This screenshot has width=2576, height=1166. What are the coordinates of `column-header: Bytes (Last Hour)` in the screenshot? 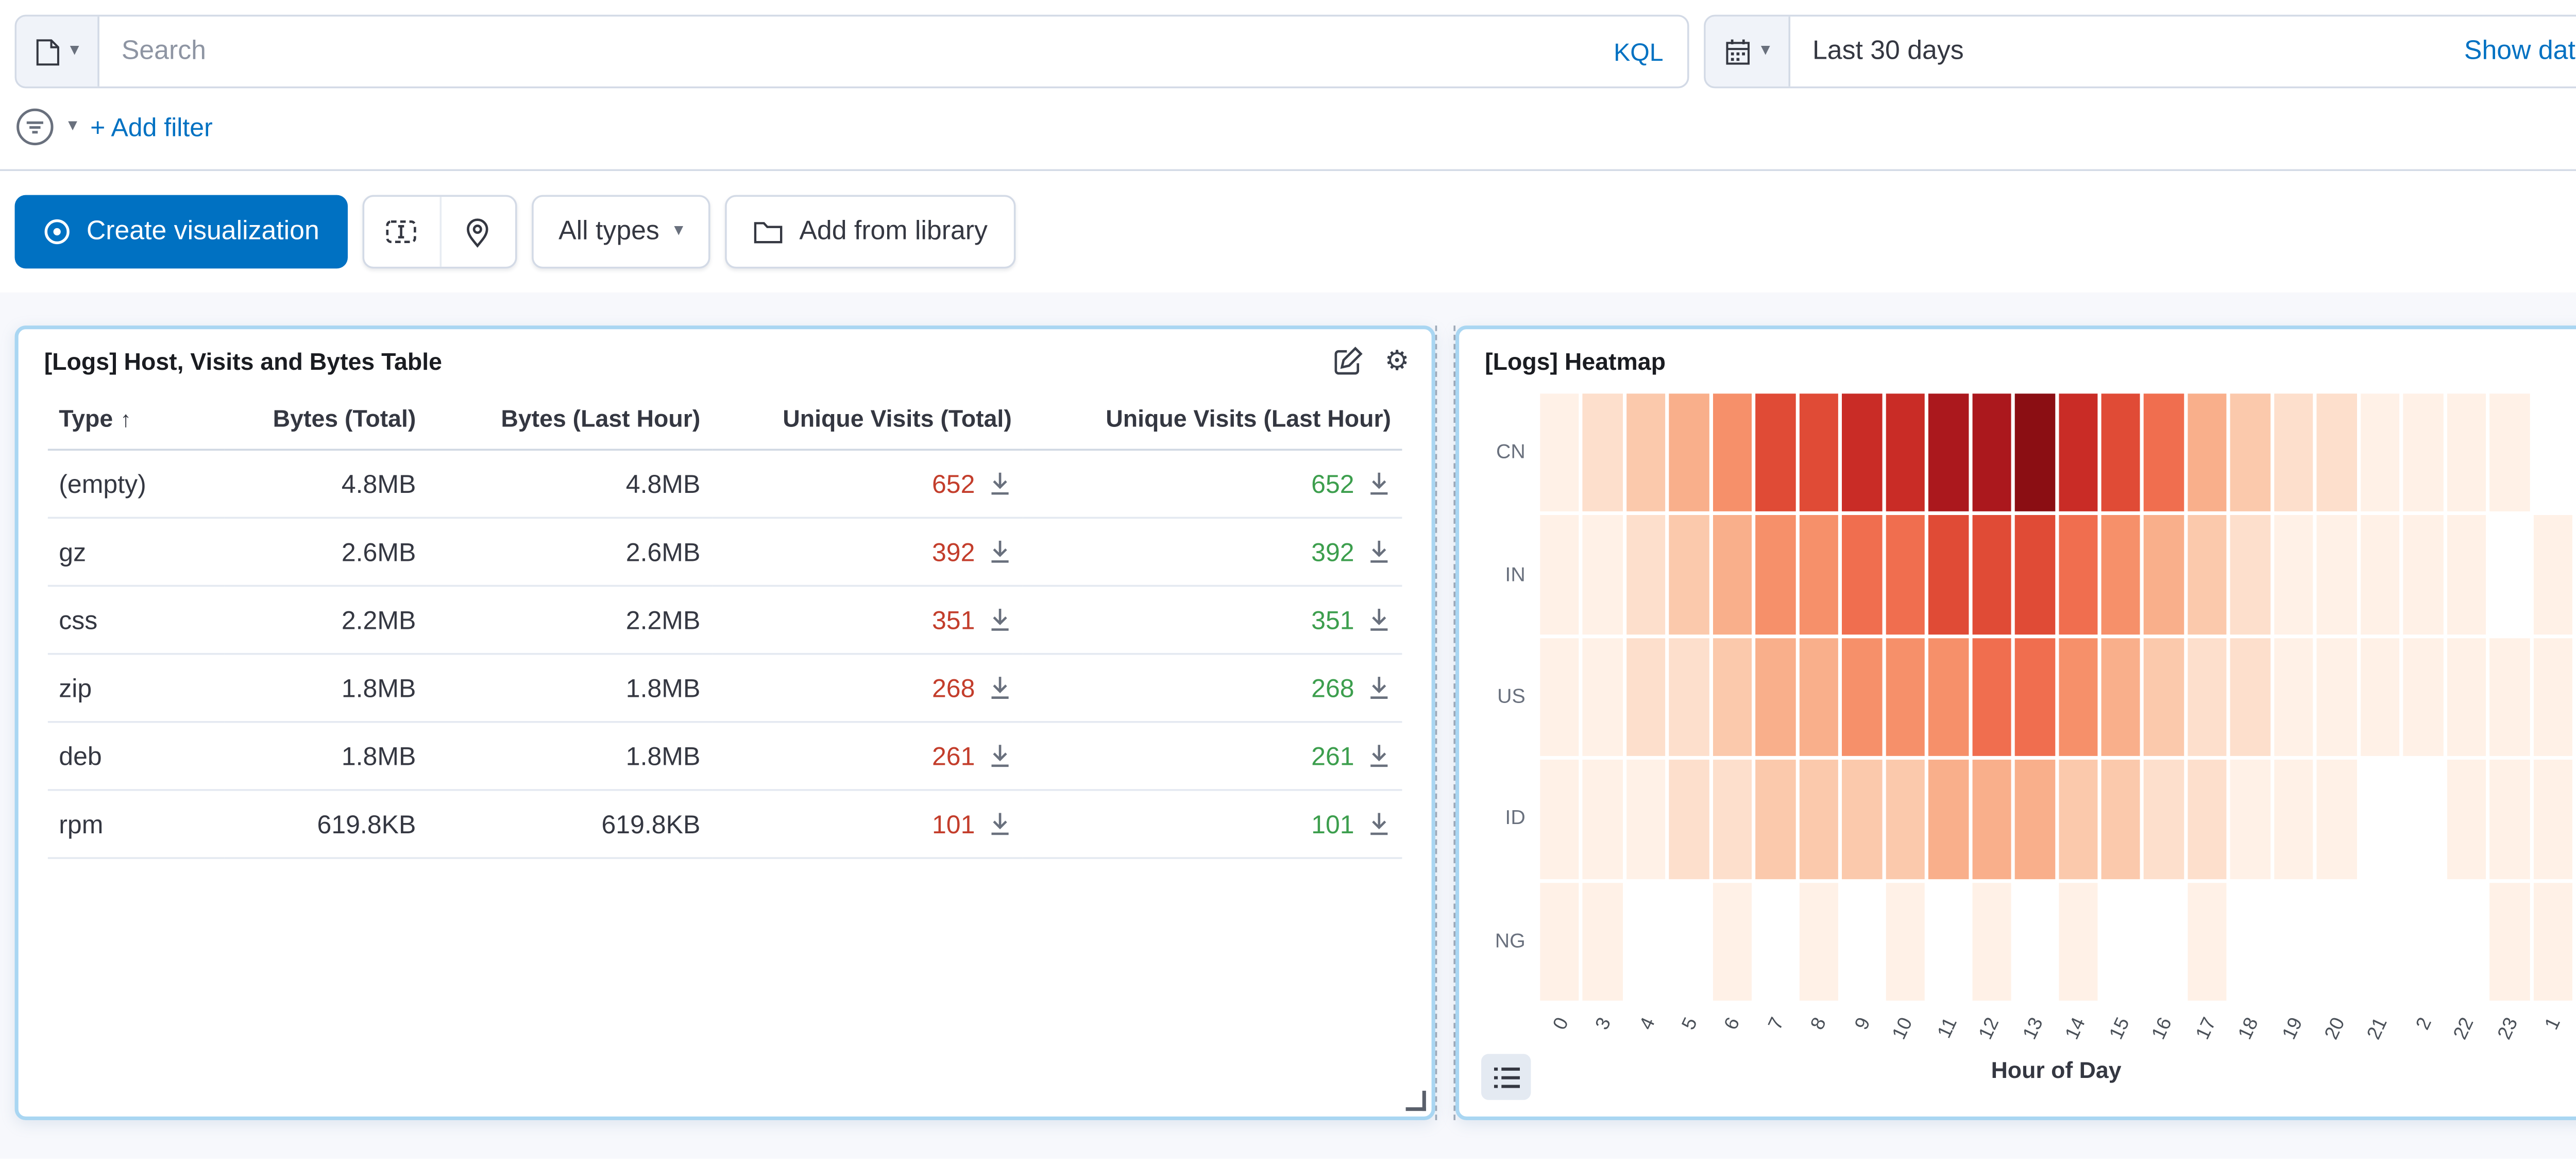 It's located at (569, 416).